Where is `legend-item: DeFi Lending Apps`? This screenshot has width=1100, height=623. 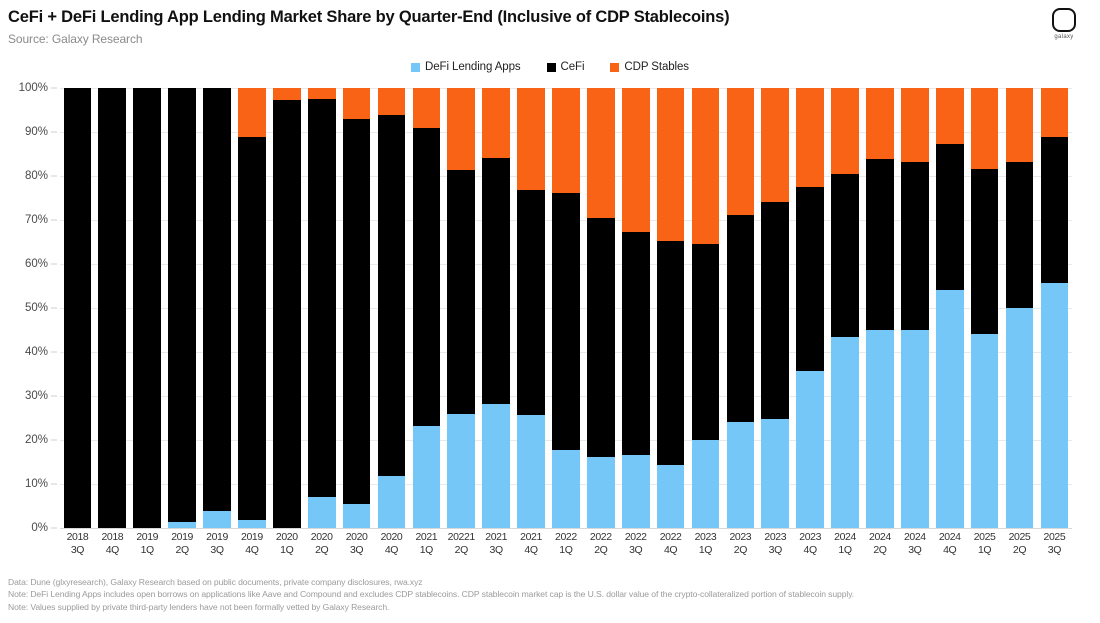 legend-item: DeFi Lending Apps is located at coordinates (466, 67).